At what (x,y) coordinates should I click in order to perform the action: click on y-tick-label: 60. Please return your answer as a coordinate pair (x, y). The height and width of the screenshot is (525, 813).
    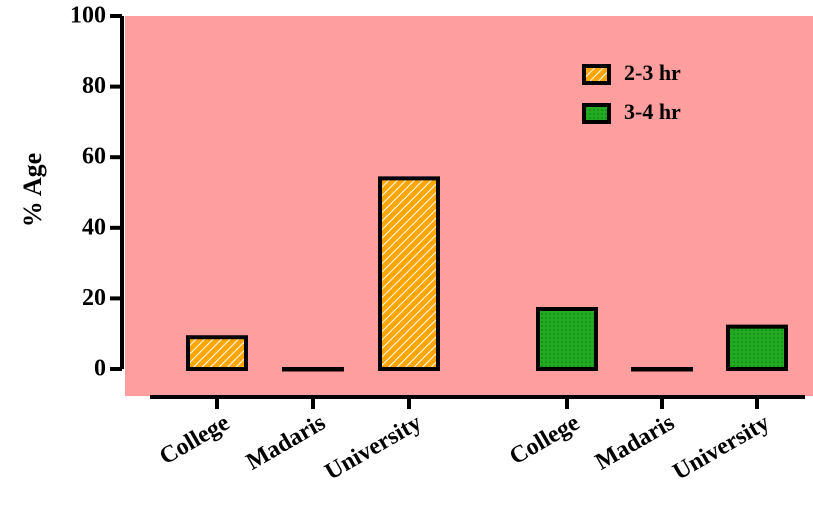
    Looking at the image, I should click on (94, 157).